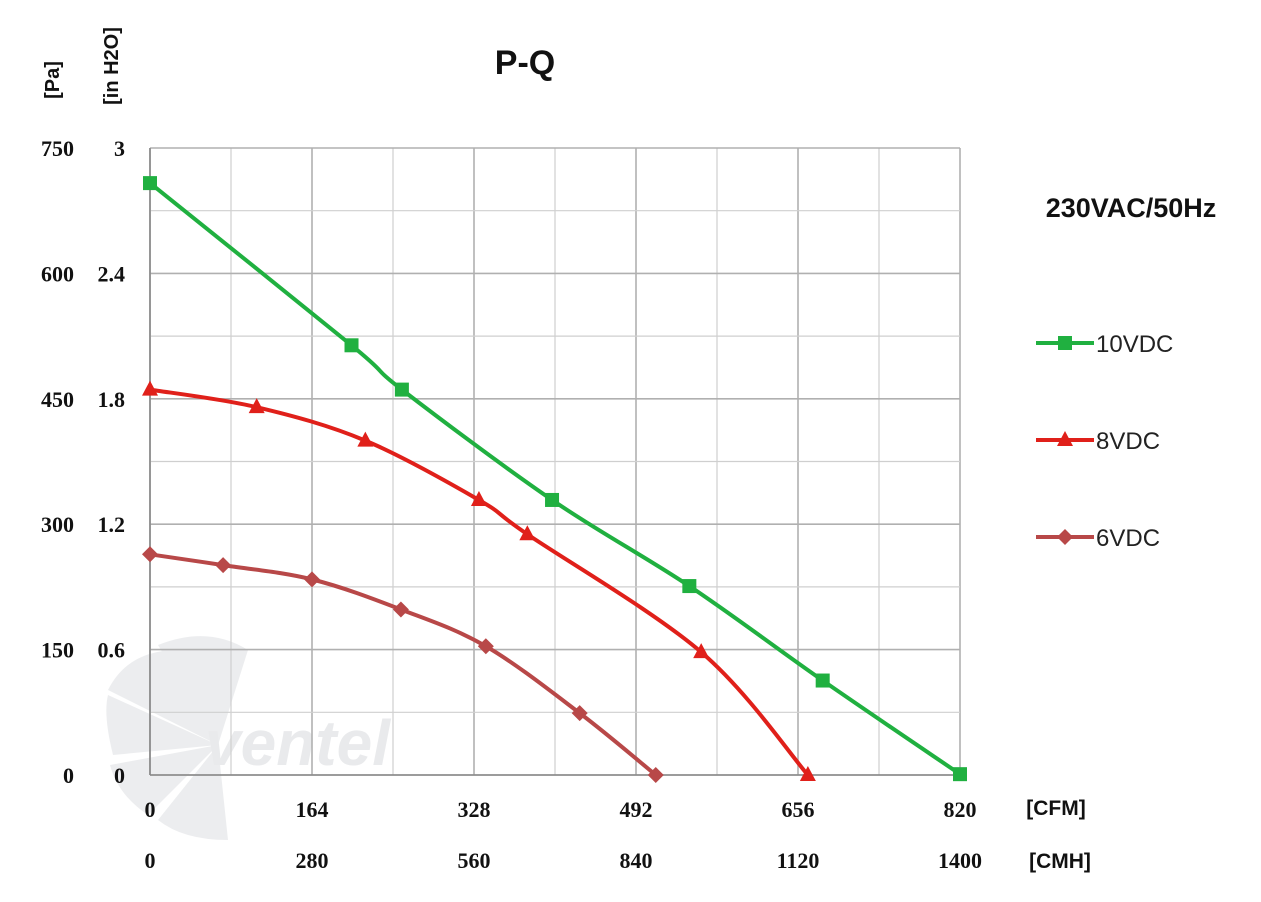 The height and width of the screenshot is (902, 1261). I want to click on x-unit-primary: [CFM], so click(1055, 808).